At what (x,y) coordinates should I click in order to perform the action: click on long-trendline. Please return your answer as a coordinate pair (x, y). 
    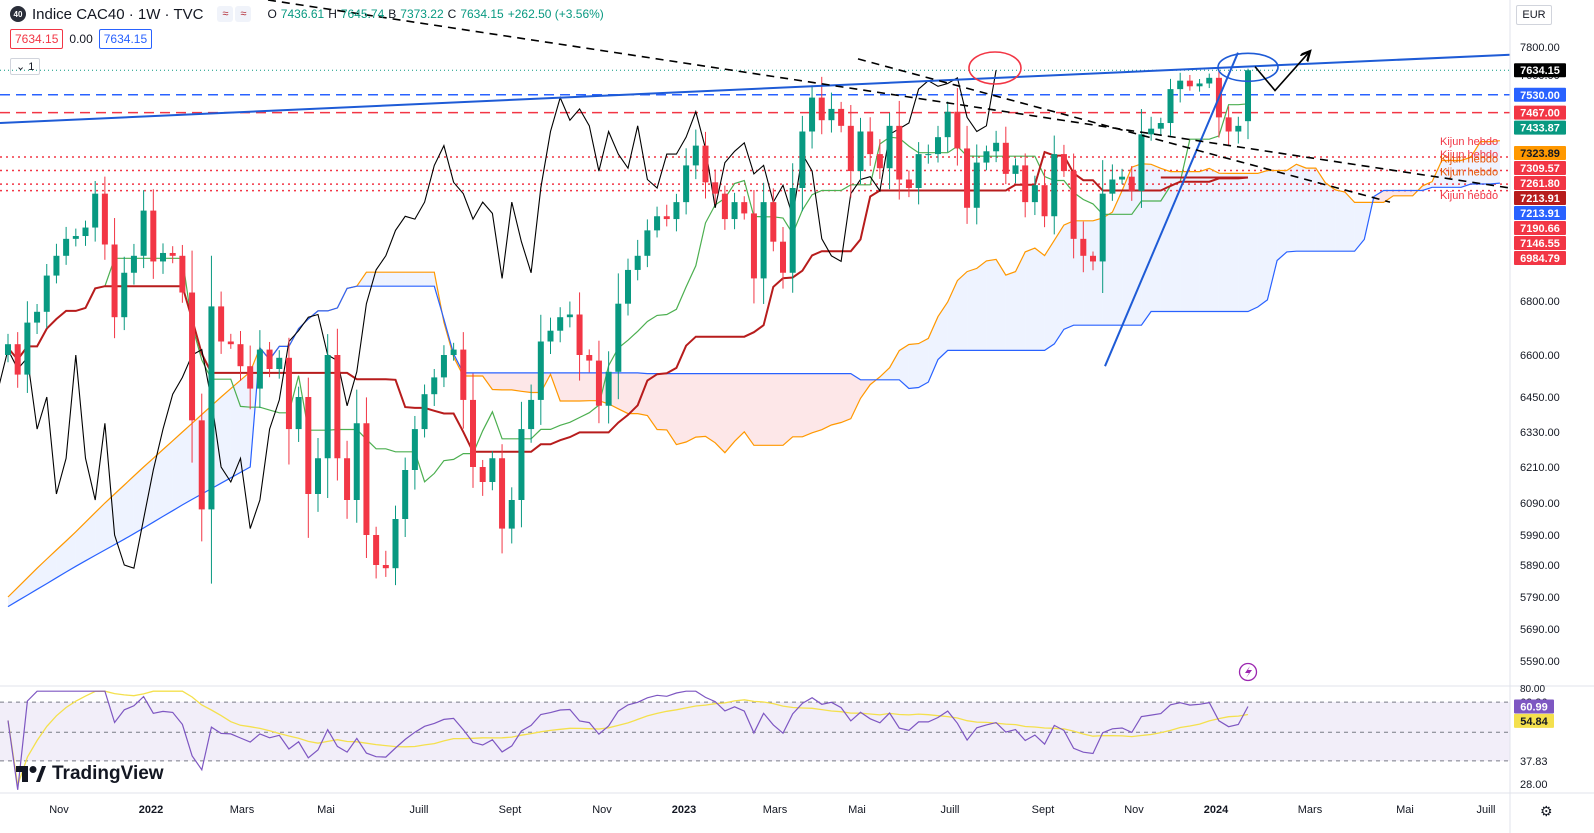
    Looking at the image, I should click on (755, 89).